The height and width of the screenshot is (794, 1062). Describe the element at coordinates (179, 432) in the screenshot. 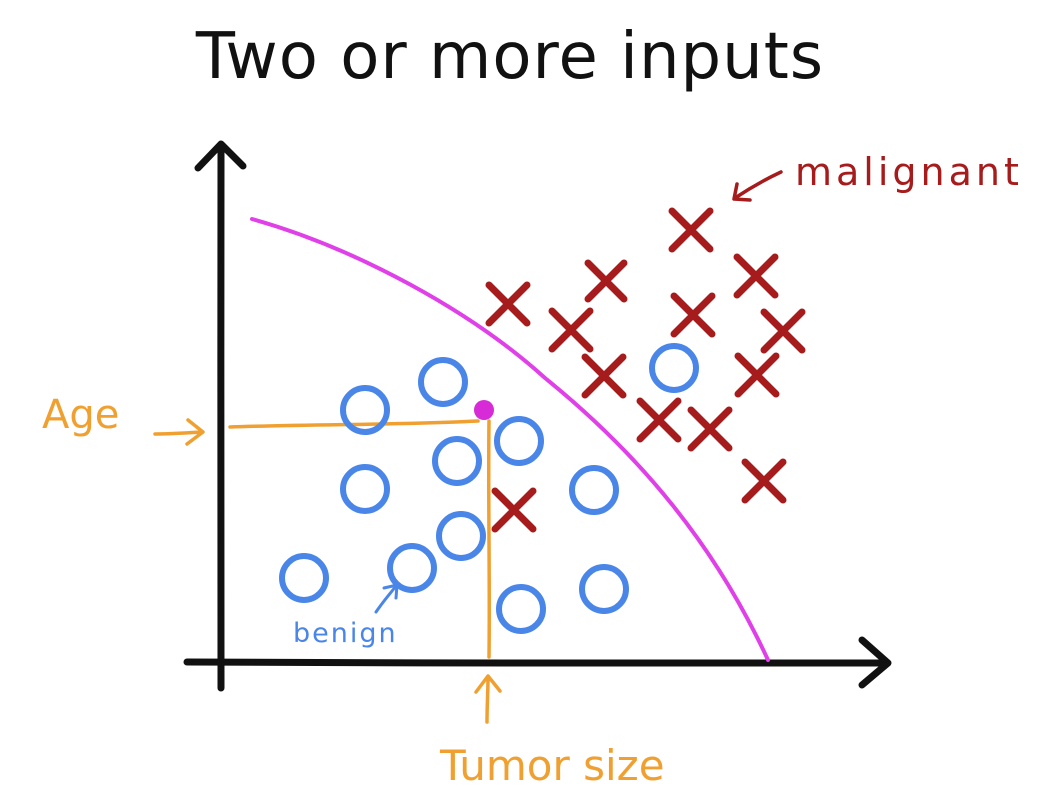

I see `age-arrow-icon` at that location.